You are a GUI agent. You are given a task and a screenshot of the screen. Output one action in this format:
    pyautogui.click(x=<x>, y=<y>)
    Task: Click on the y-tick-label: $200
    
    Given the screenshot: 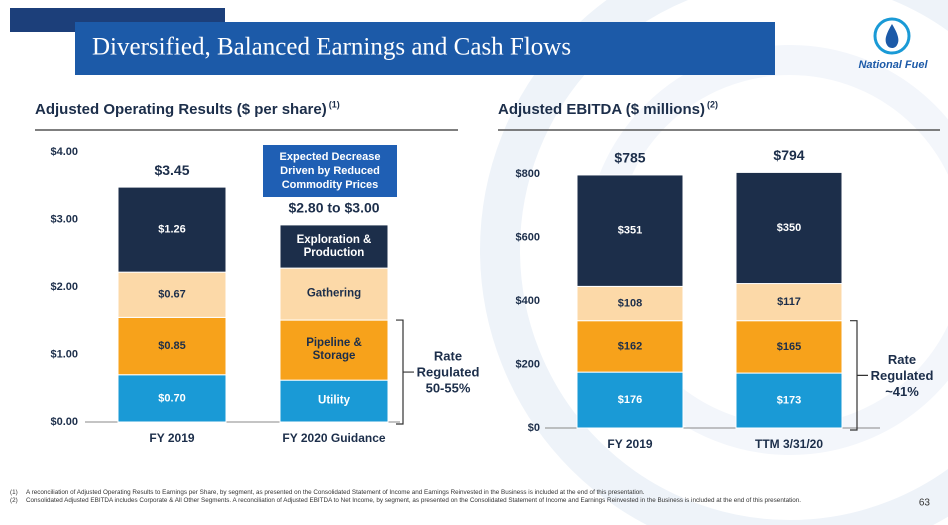 What is the action you would take?
    pyautogui.click(x=528, y=364)
    